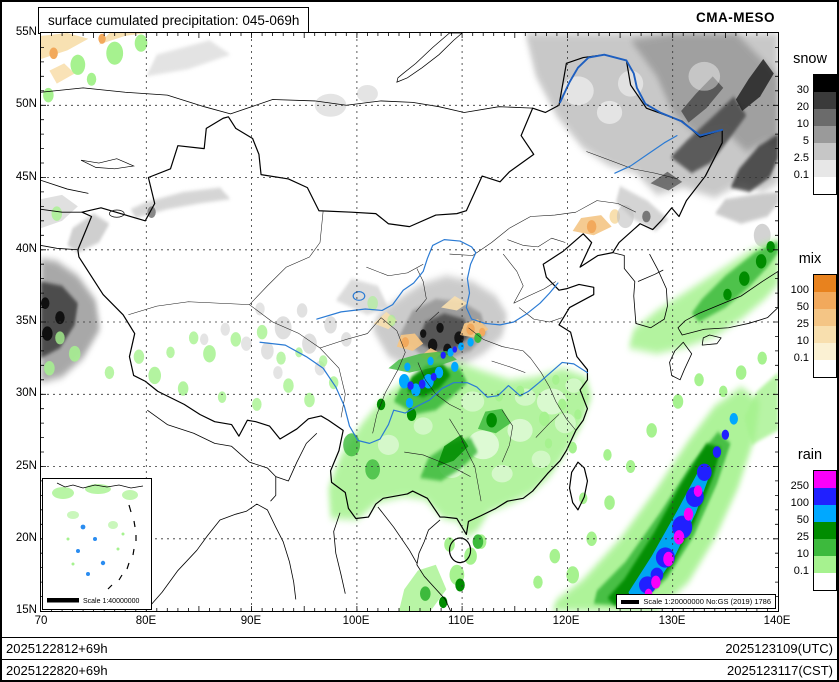  What do you see at coordinates (111, 601) in the screenshot?
I see `inset-scale-label: Scale 1:40000000` at bounding box center [111, 601].